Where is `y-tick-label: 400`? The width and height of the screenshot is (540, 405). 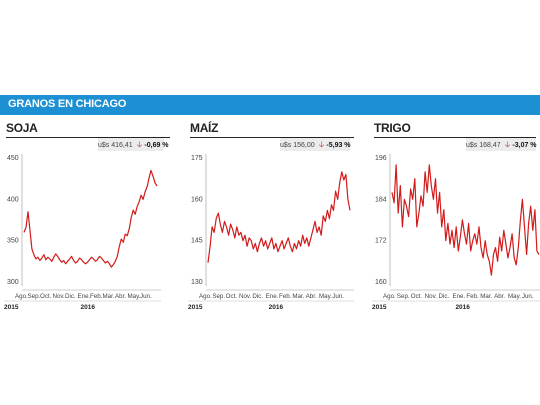 y-tick-label: 400 is located at coordinates (13, 199).